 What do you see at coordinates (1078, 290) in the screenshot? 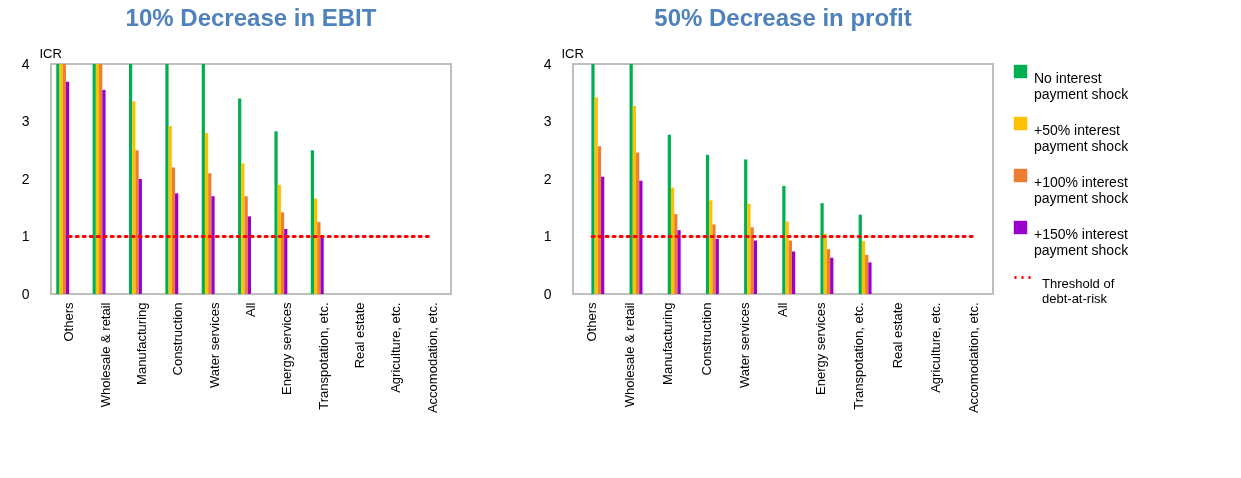
I see `legend-label: Threshold of debt-at-risk` at bounding box center [1078, 290].